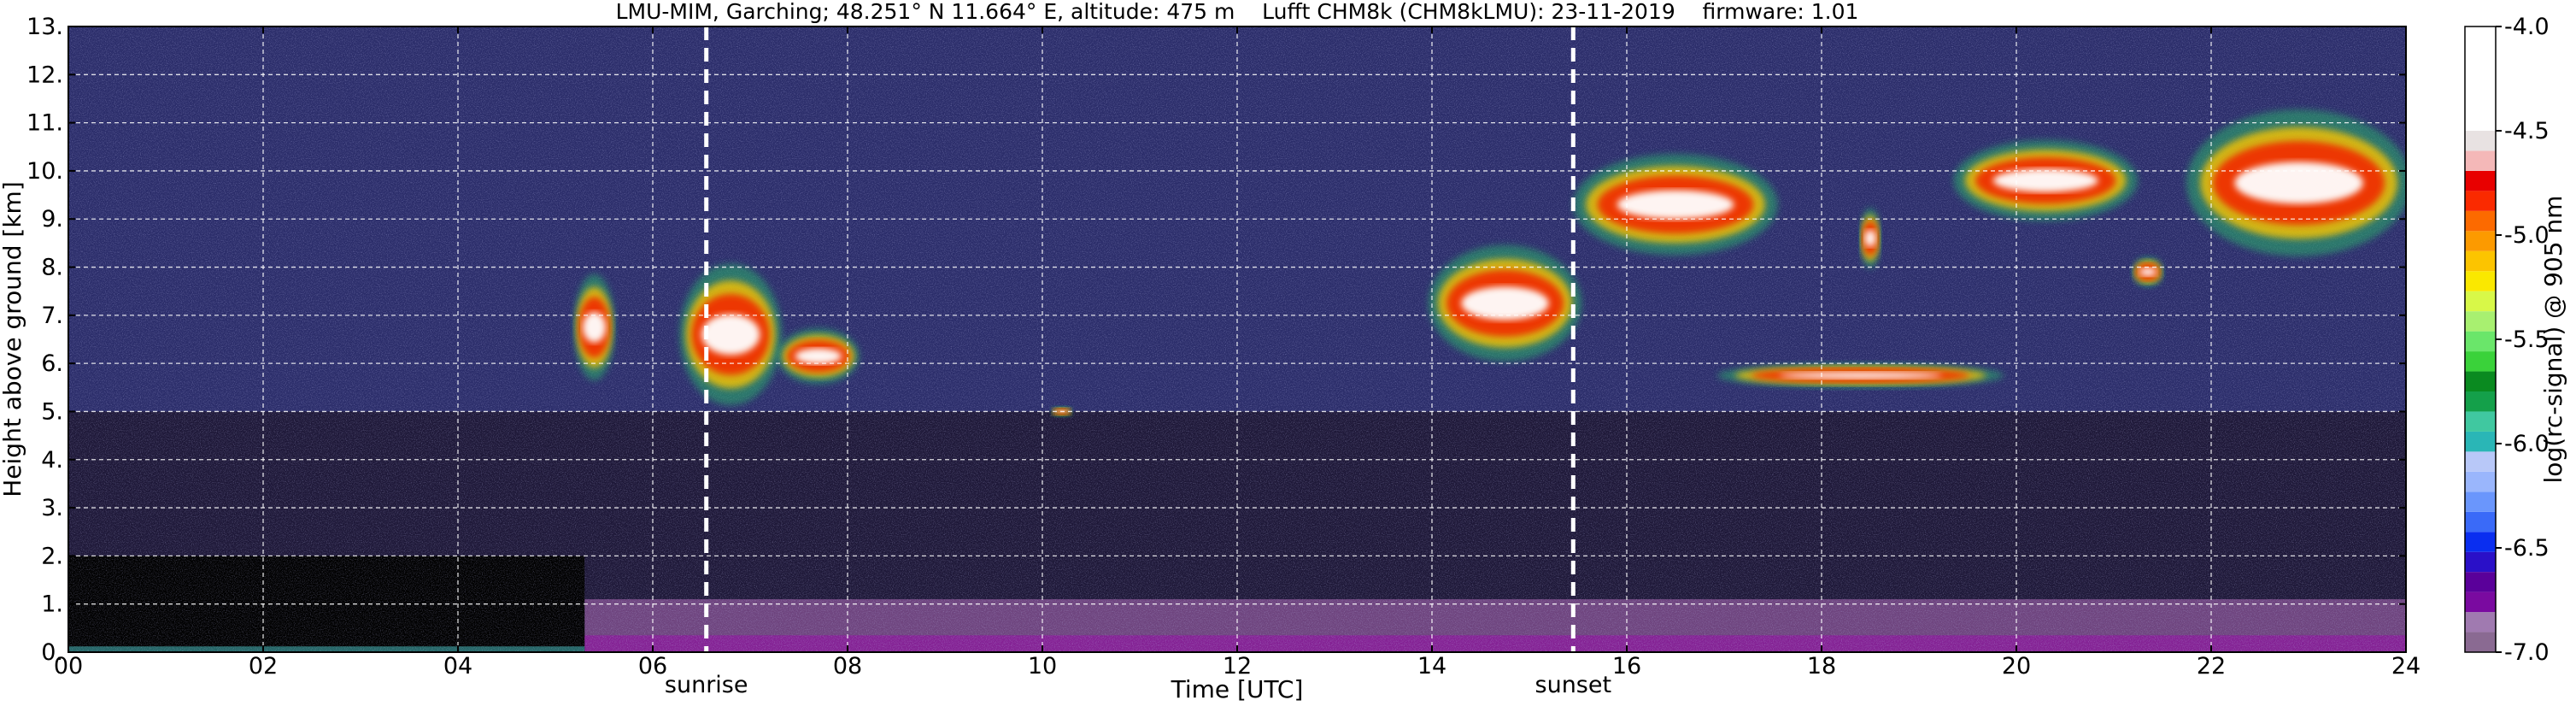  I want to click on y-tick-label: 7., so click(52, 316).